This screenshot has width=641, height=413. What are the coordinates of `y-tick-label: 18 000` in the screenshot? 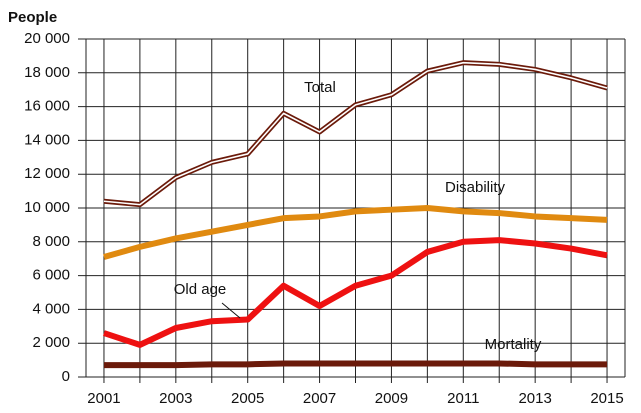 It's located at (47, 72).